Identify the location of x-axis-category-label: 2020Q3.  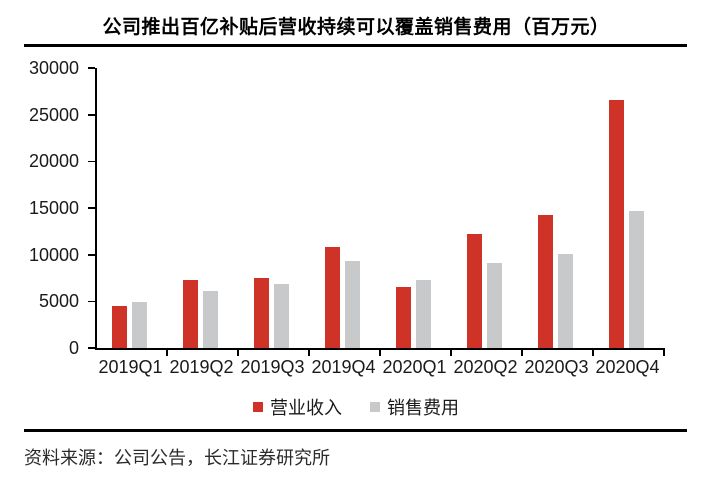
(556, 367).